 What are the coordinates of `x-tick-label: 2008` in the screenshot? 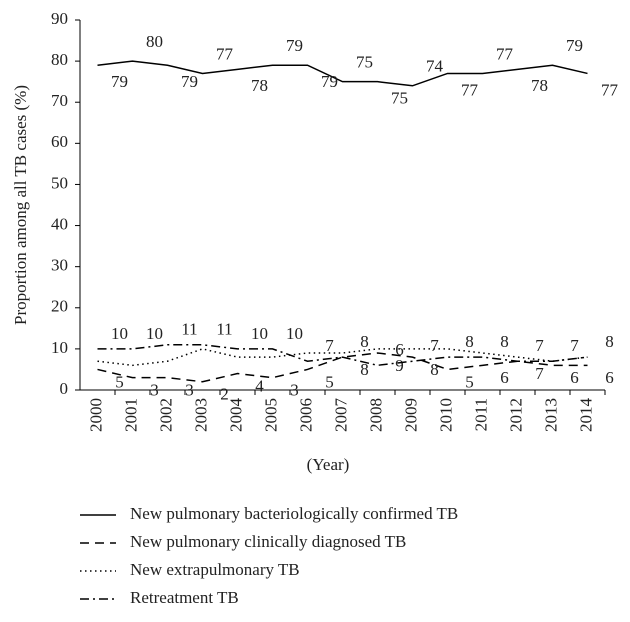 It's located at (375, 415).